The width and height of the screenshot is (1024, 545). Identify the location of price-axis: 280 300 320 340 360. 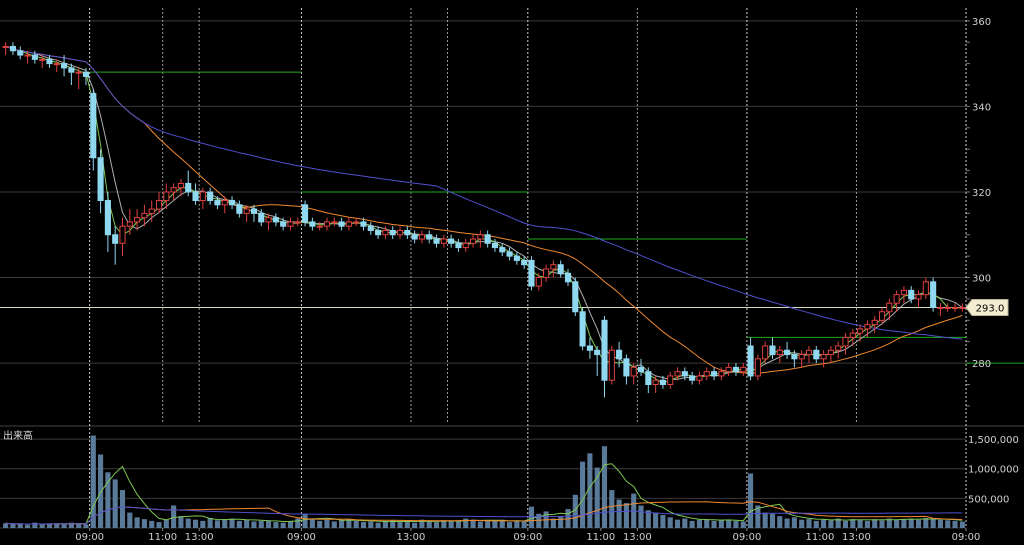
(981, 193).